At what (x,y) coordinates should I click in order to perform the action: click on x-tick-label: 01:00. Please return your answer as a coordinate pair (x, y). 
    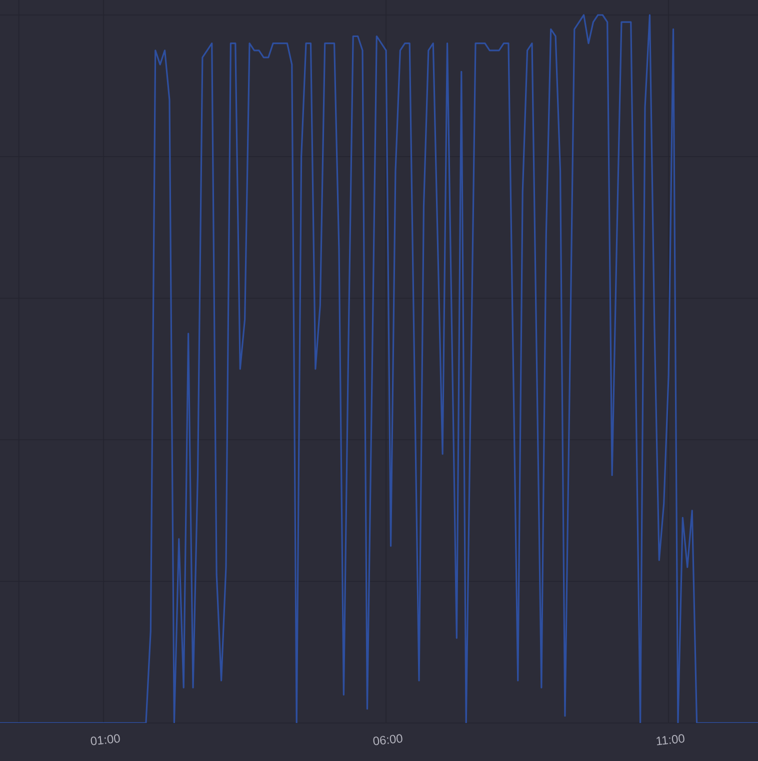
    Looking at the image, I should click on (105, 740).